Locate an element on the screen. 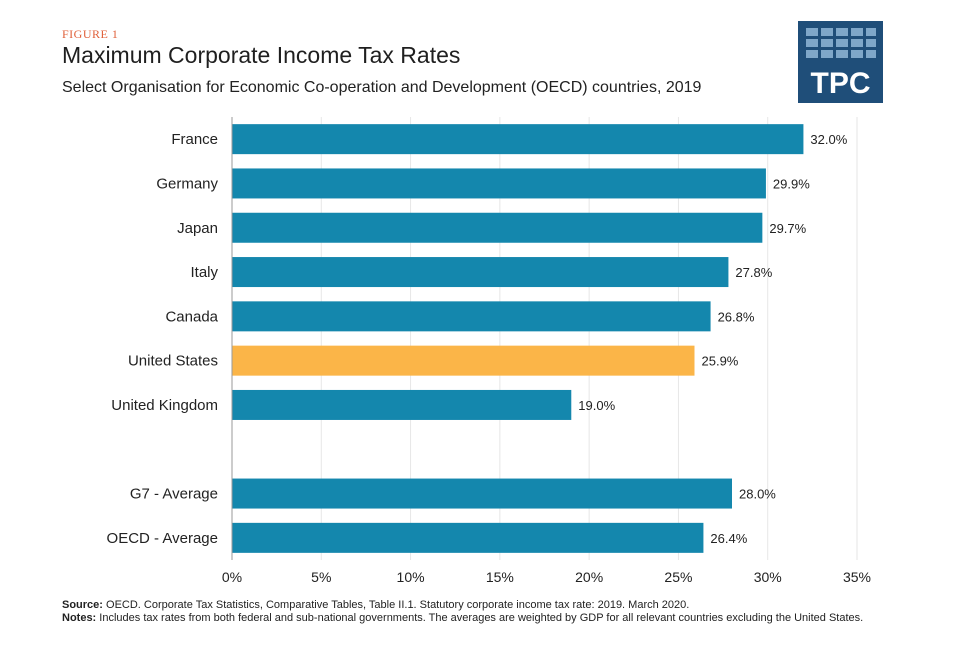 The height and width of the screenshot is (645, 958). data-label: 26.4% is located at coordinates (728, 538).